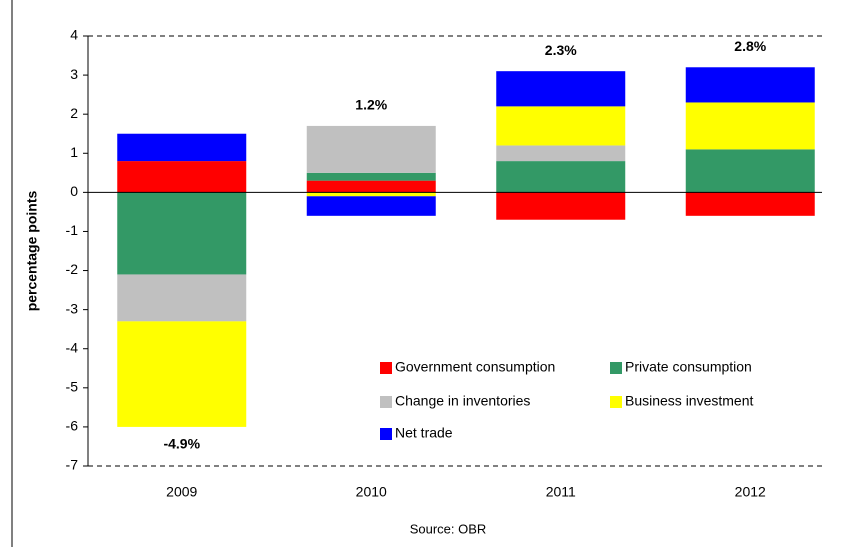 This screenshot has height=552, width=843. Describe the element at coordinates (462, 401) in the screenshot. I see `legend-label: Change in inventories` at that location.